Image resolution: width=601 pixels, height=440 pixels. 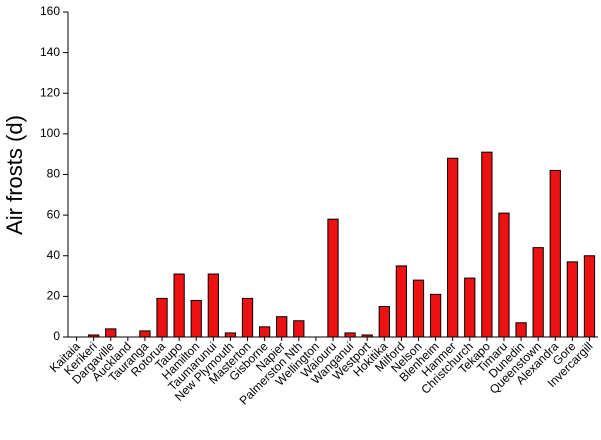 What do you see at coordinates (14, 175) in the screenshot?
I see `y-axis-title: Air frosts (d)` at bounding box center [14, 175].